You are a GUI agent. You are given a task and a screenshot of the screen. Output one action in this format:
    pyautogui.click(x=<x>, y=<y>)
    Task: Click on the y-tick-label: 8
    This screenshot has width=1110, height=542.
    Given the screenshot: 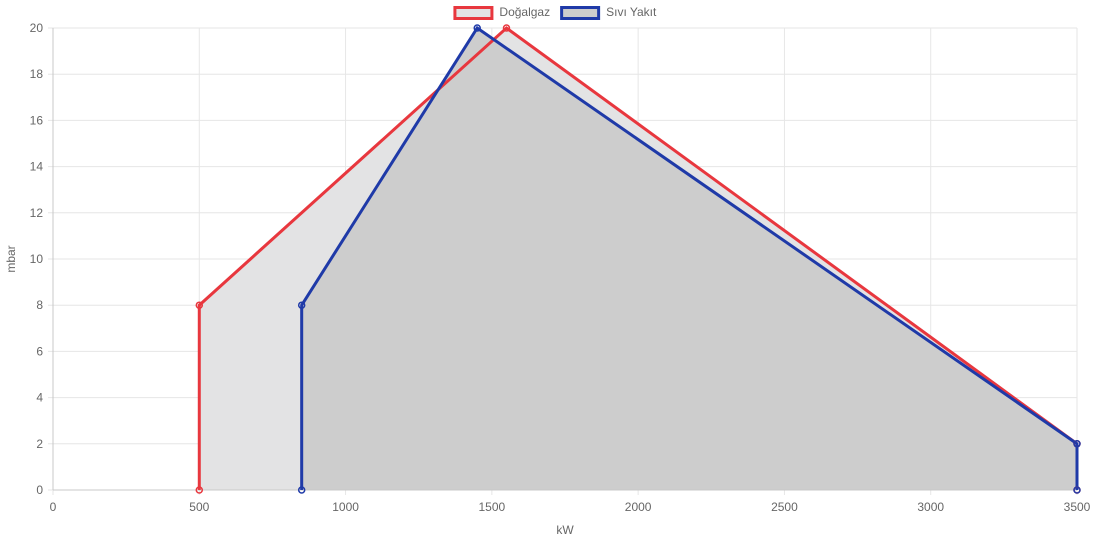 What is the action you would take?
    pyautogui.click(x=39, y=305)
    